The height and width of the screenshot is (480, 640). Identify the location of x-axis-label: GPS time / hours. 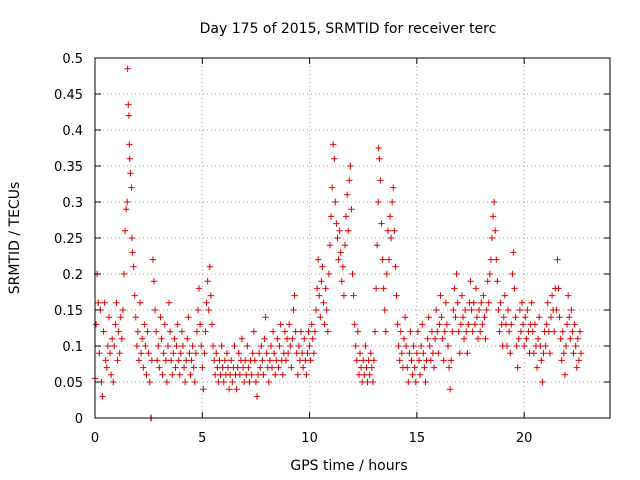
(348, 466).